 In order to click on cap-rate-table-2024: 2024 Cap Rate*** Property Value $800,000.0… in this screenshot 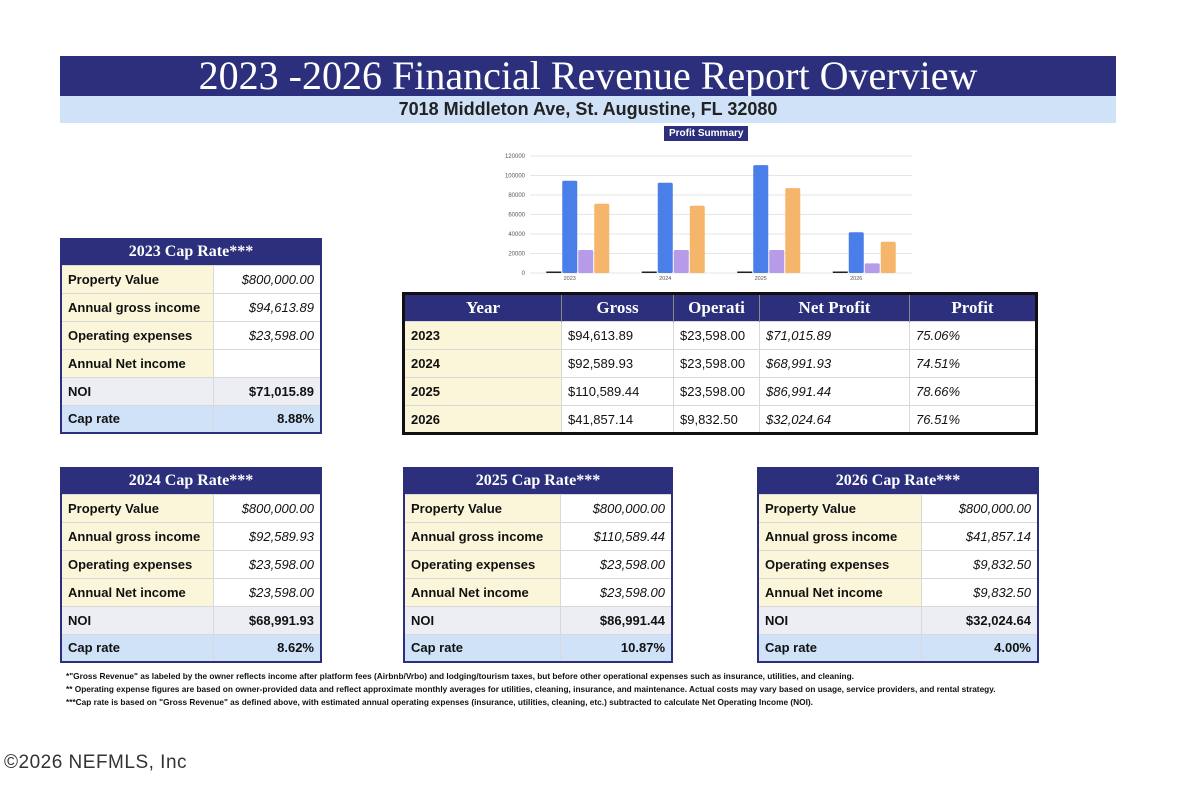, I will do `click(191, 565)`.